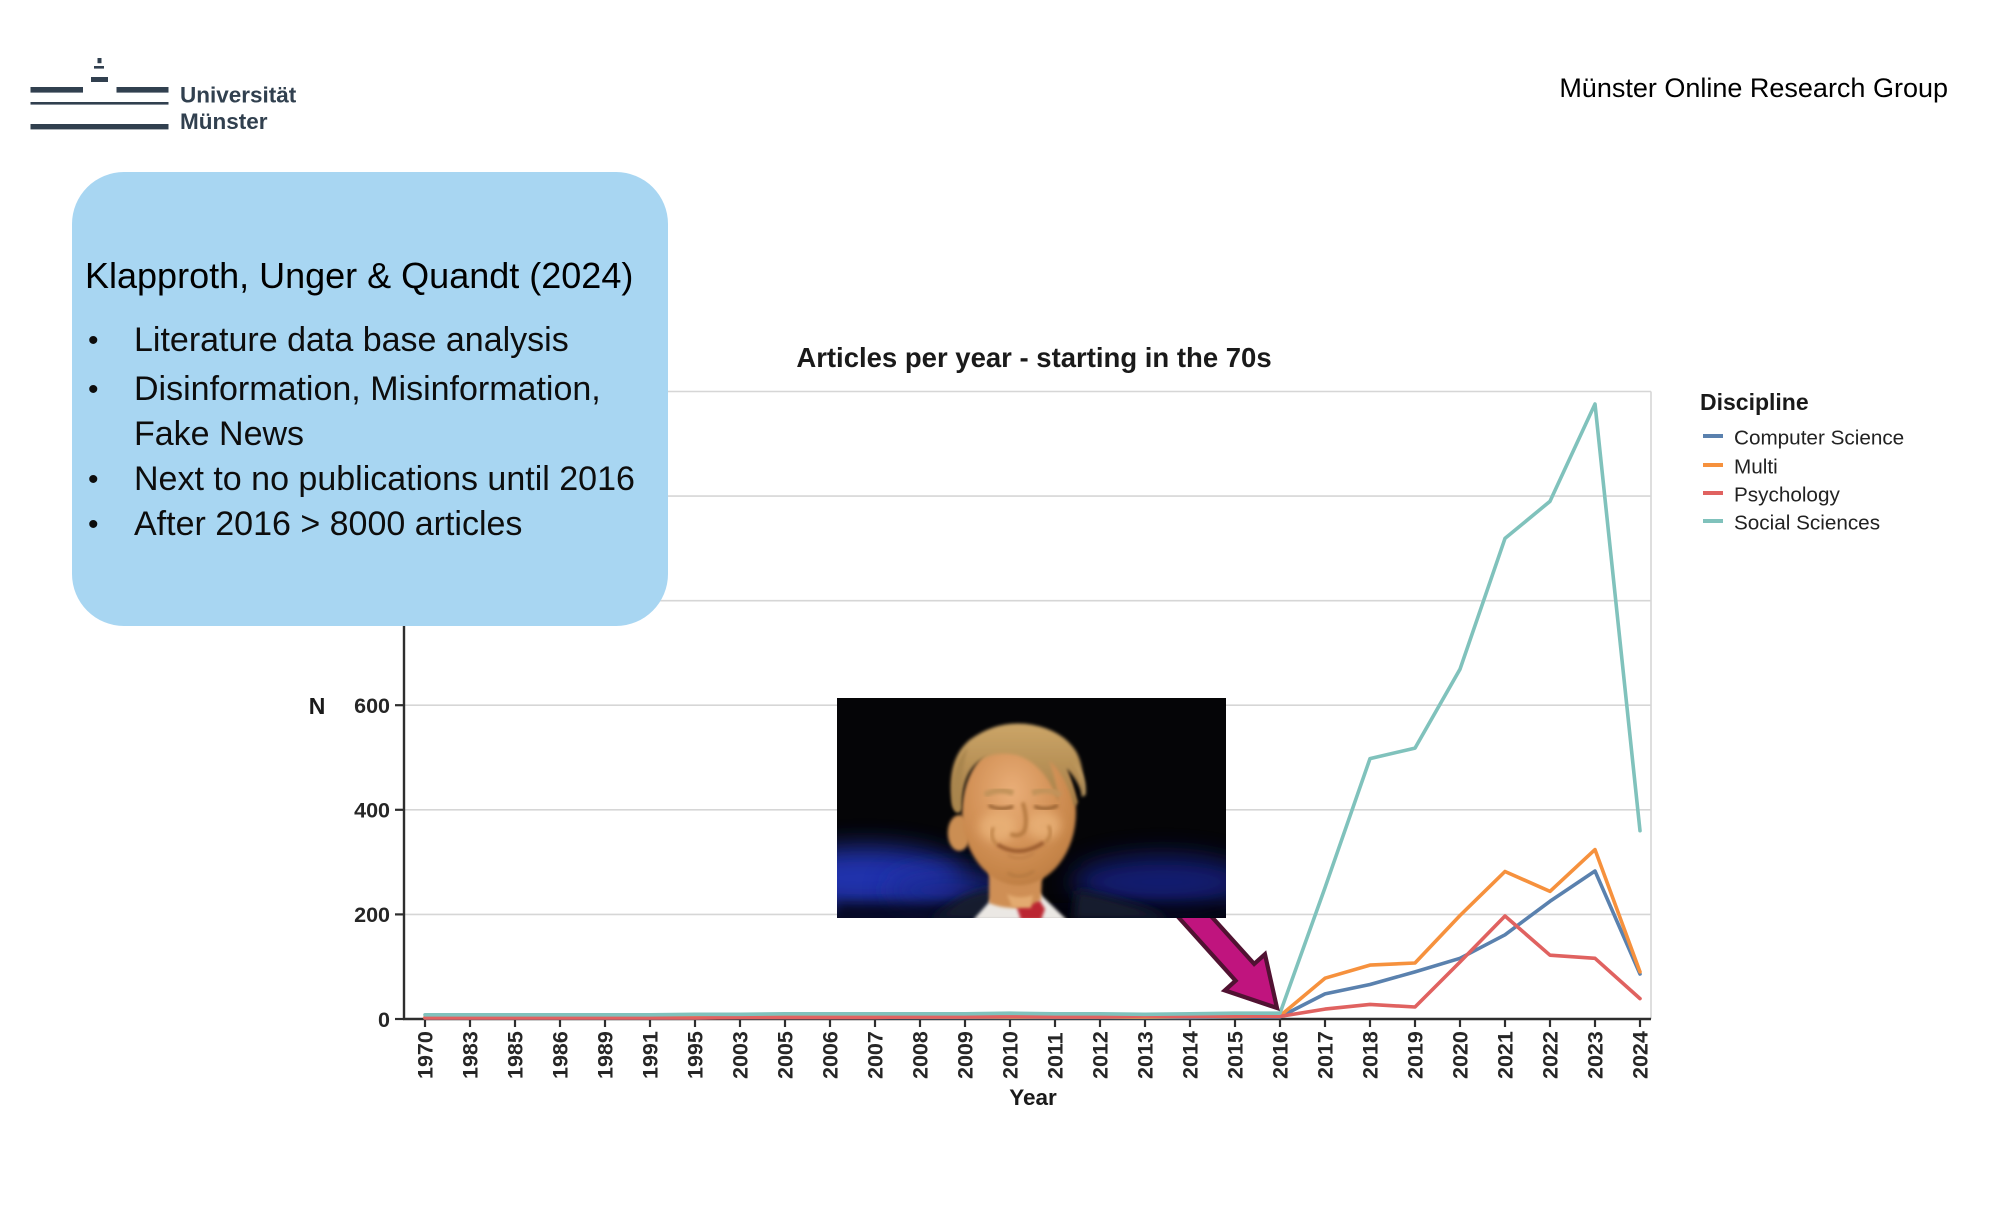  I want to click on svg-text: Social Sciences, so click(1807, 523).